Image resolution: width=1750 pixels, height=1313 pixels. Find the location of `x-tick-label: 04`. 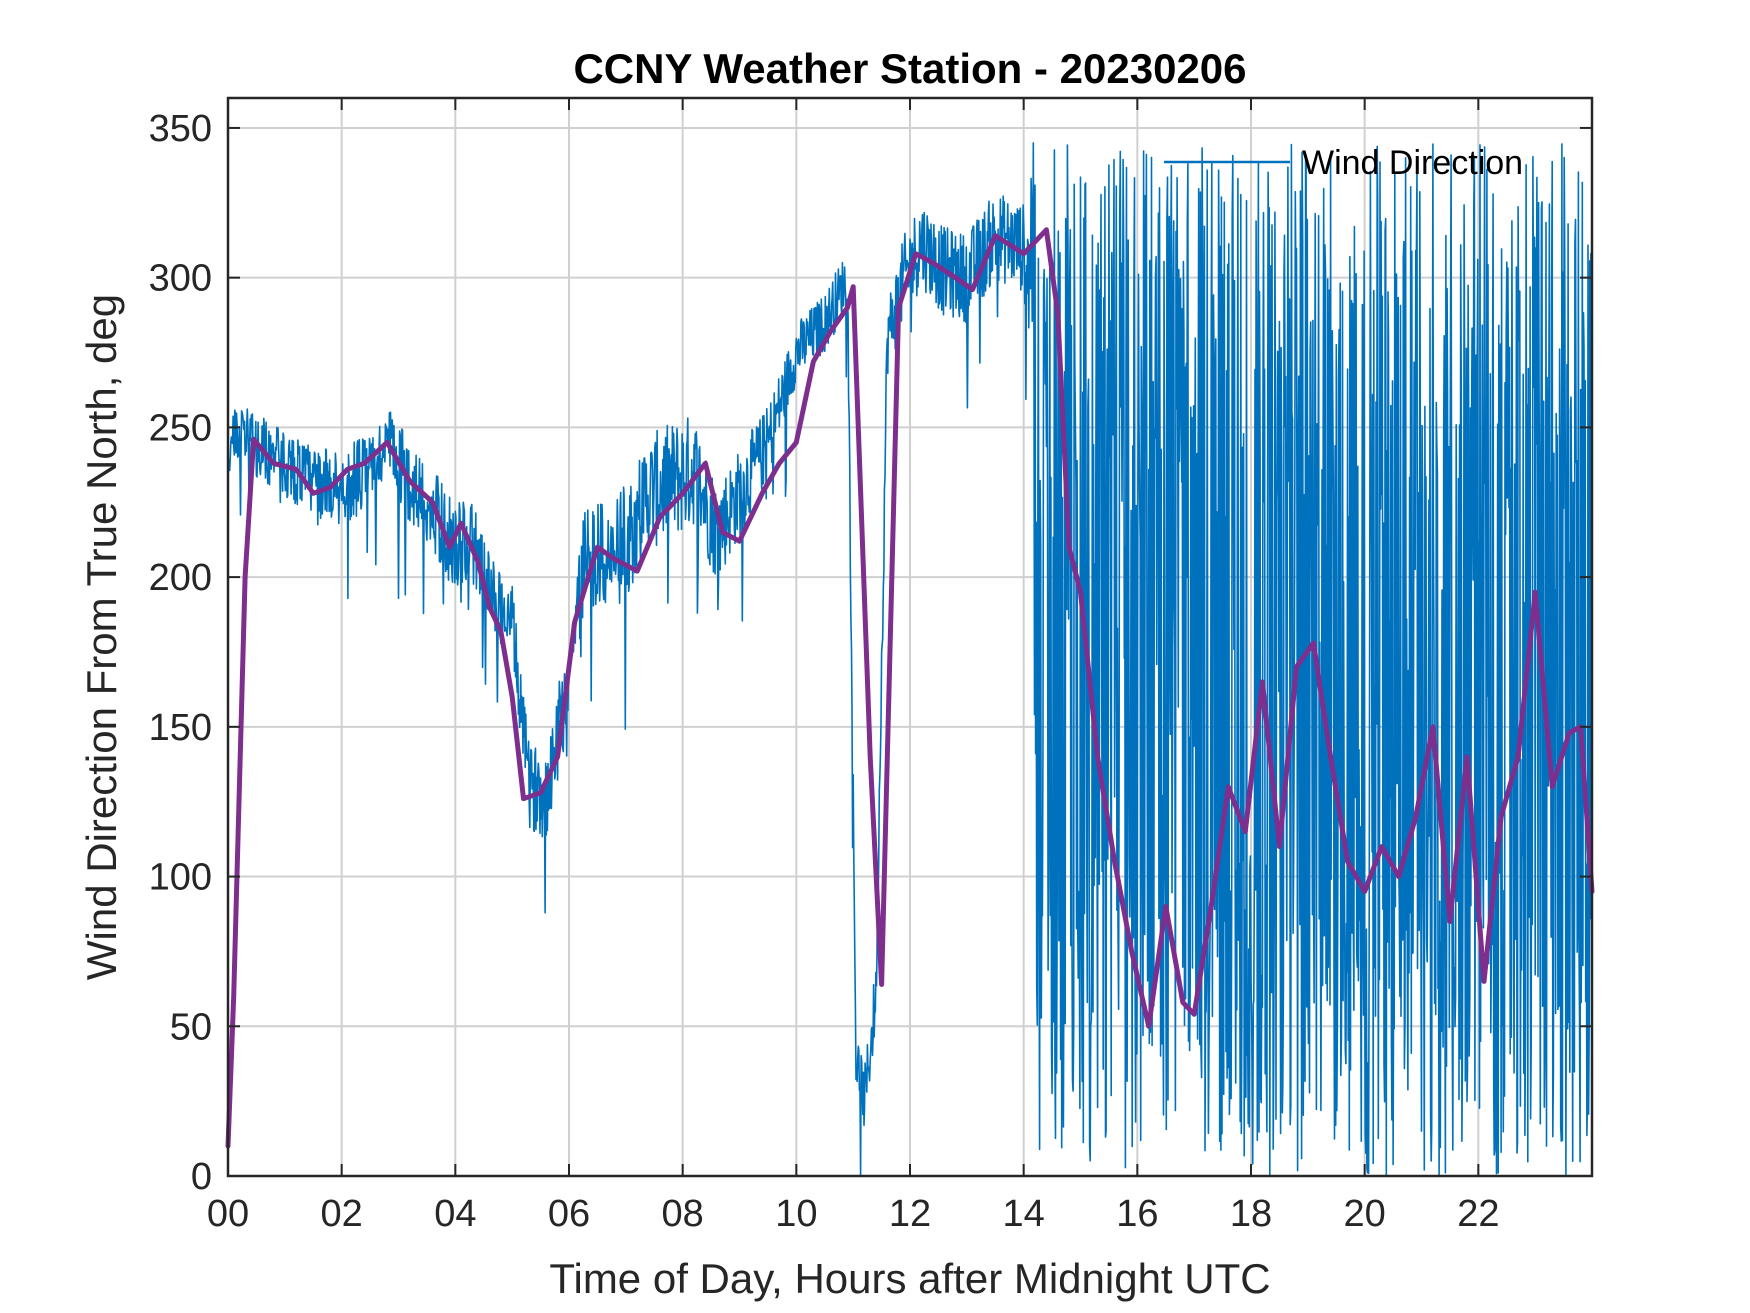

x-tick-label: 04 is located at coordinates (455, 1214).